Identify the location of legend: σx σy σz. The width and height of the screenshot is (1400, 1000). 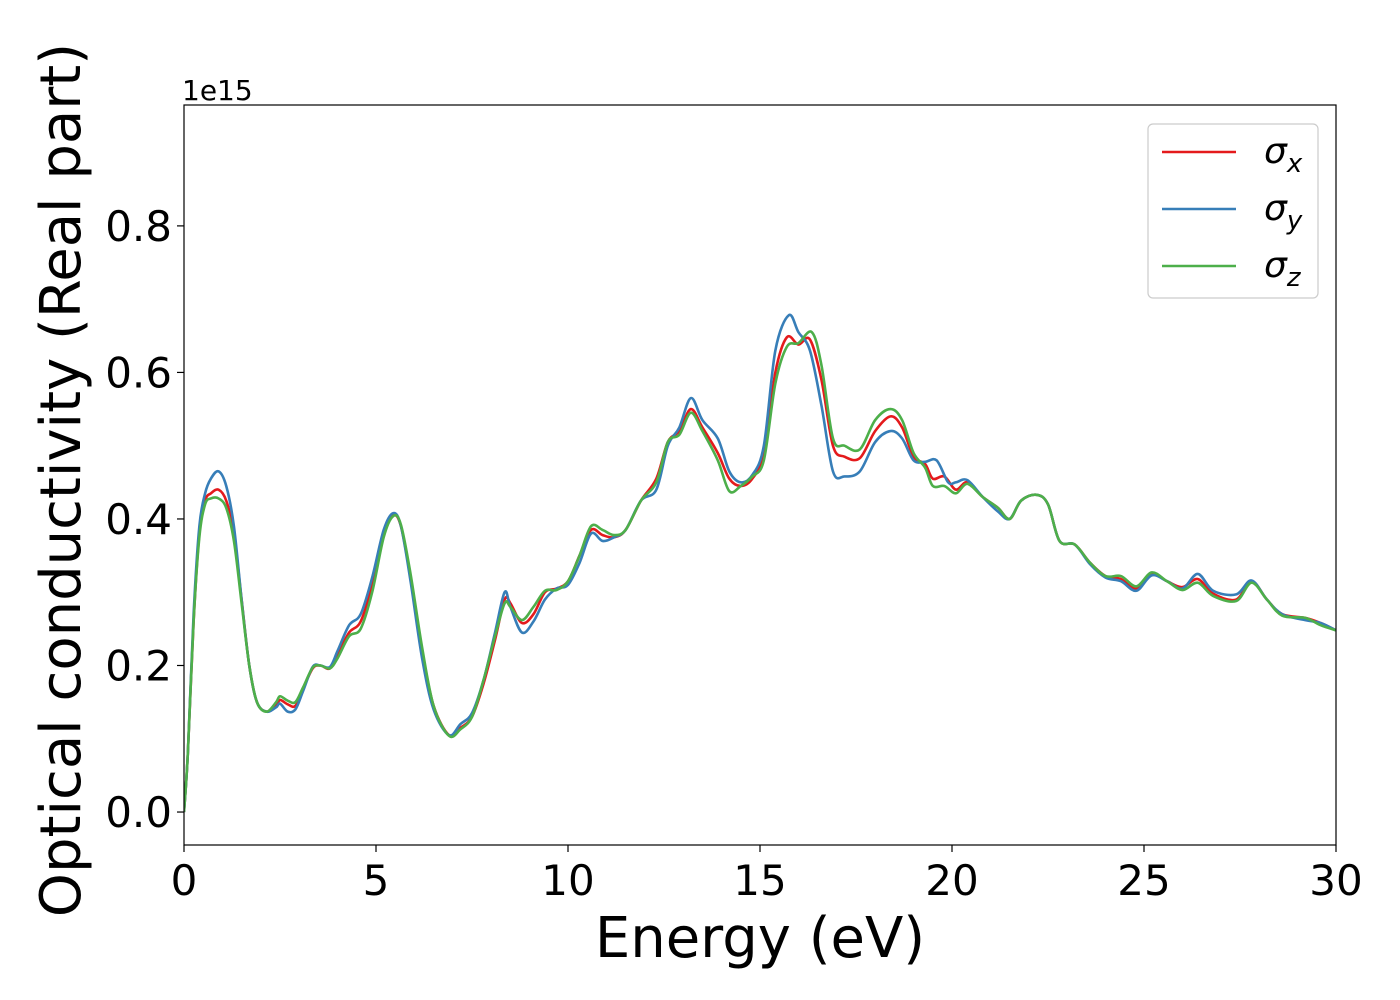
(1233, 211).